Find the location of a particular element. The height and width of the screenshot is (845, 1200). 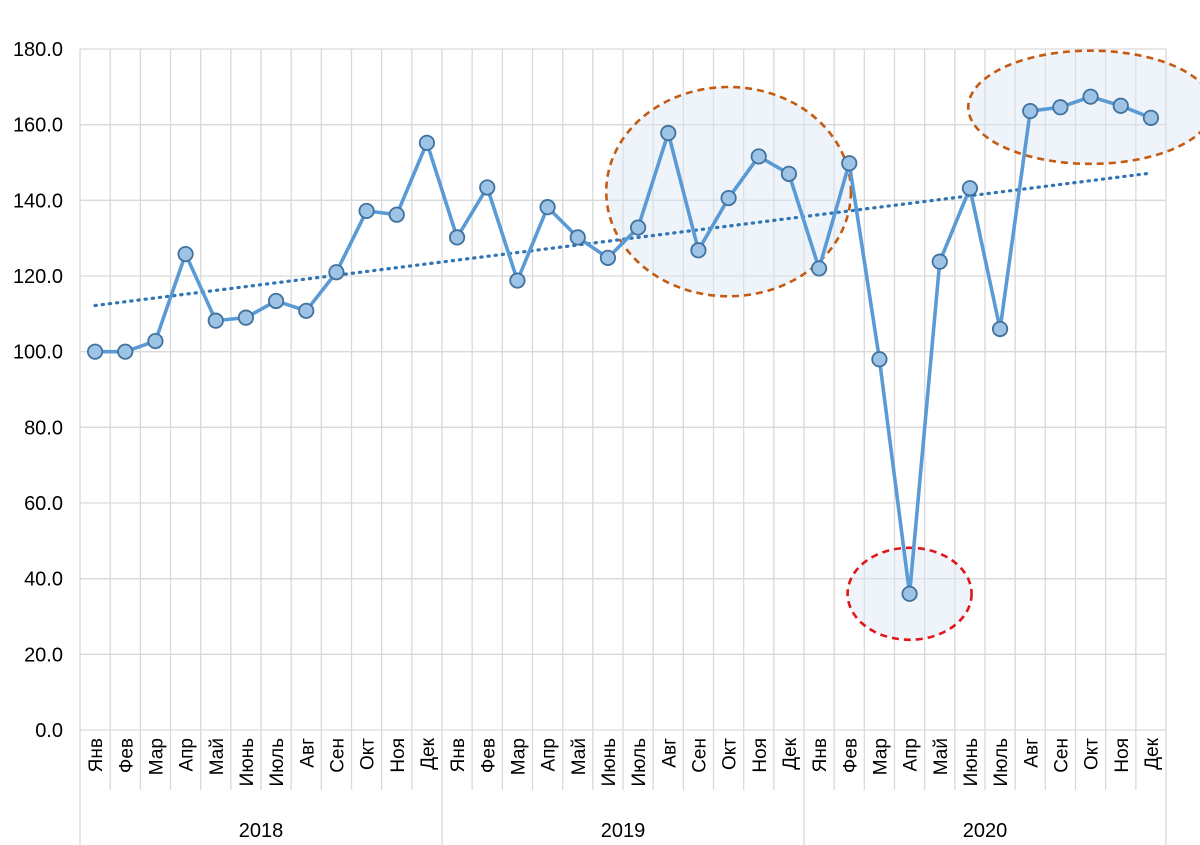

y-tick-label: 40.0 is located at coordinates (43, 580).